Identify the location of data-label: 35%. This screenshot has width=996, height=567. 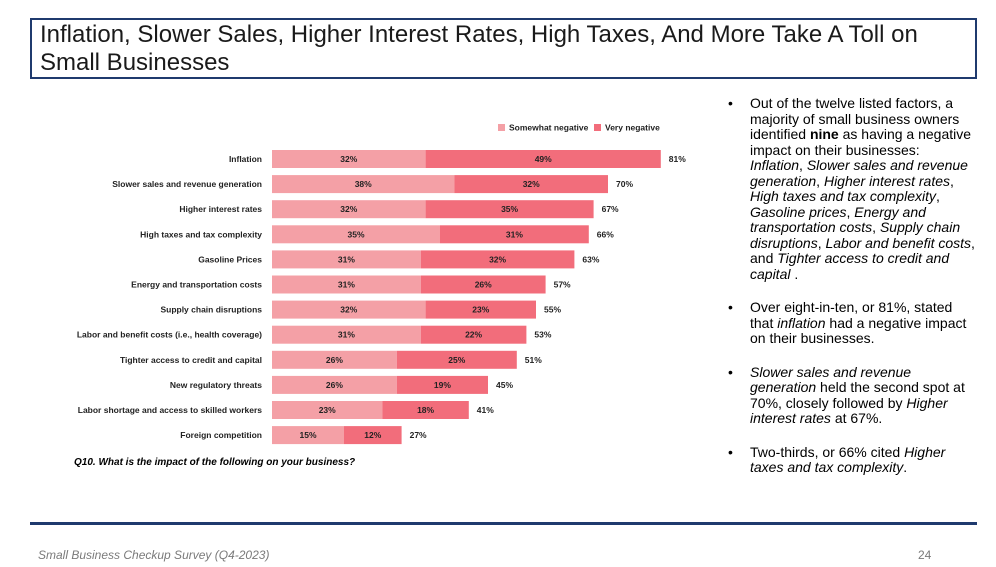
(355, 234).